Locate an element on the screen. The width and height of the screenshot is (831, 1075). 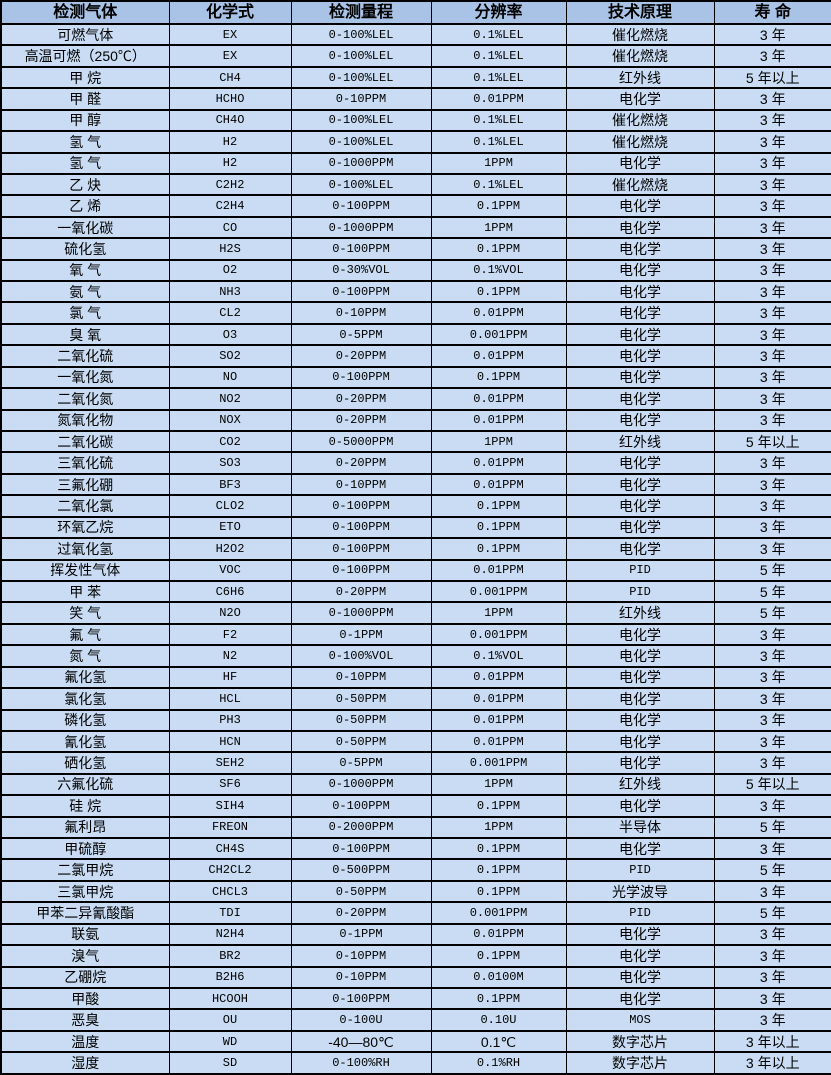
principle-cell: MOS is located at coordinates (640, 1020).